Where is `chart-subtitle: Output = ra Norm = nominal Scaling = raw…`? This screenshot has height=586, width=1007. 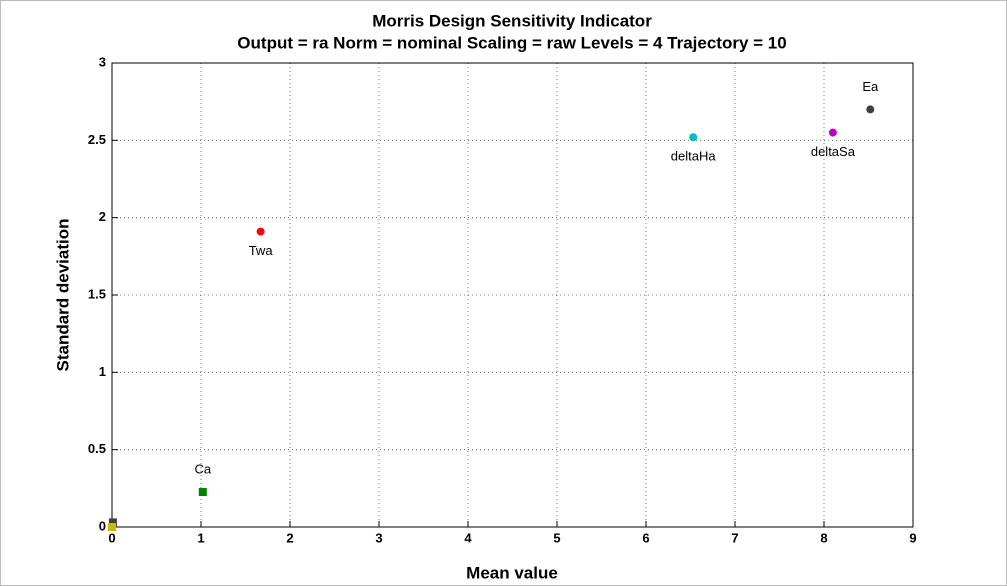 chart-subtitle: Output = ra Norm = nominal Scaling = raw… is located at coordinates (511, 42).